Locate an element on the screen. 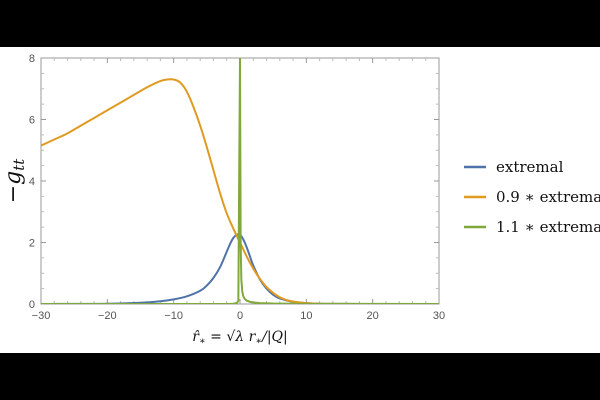  y-tick-label: 0 is located at coordinates (32, 305).